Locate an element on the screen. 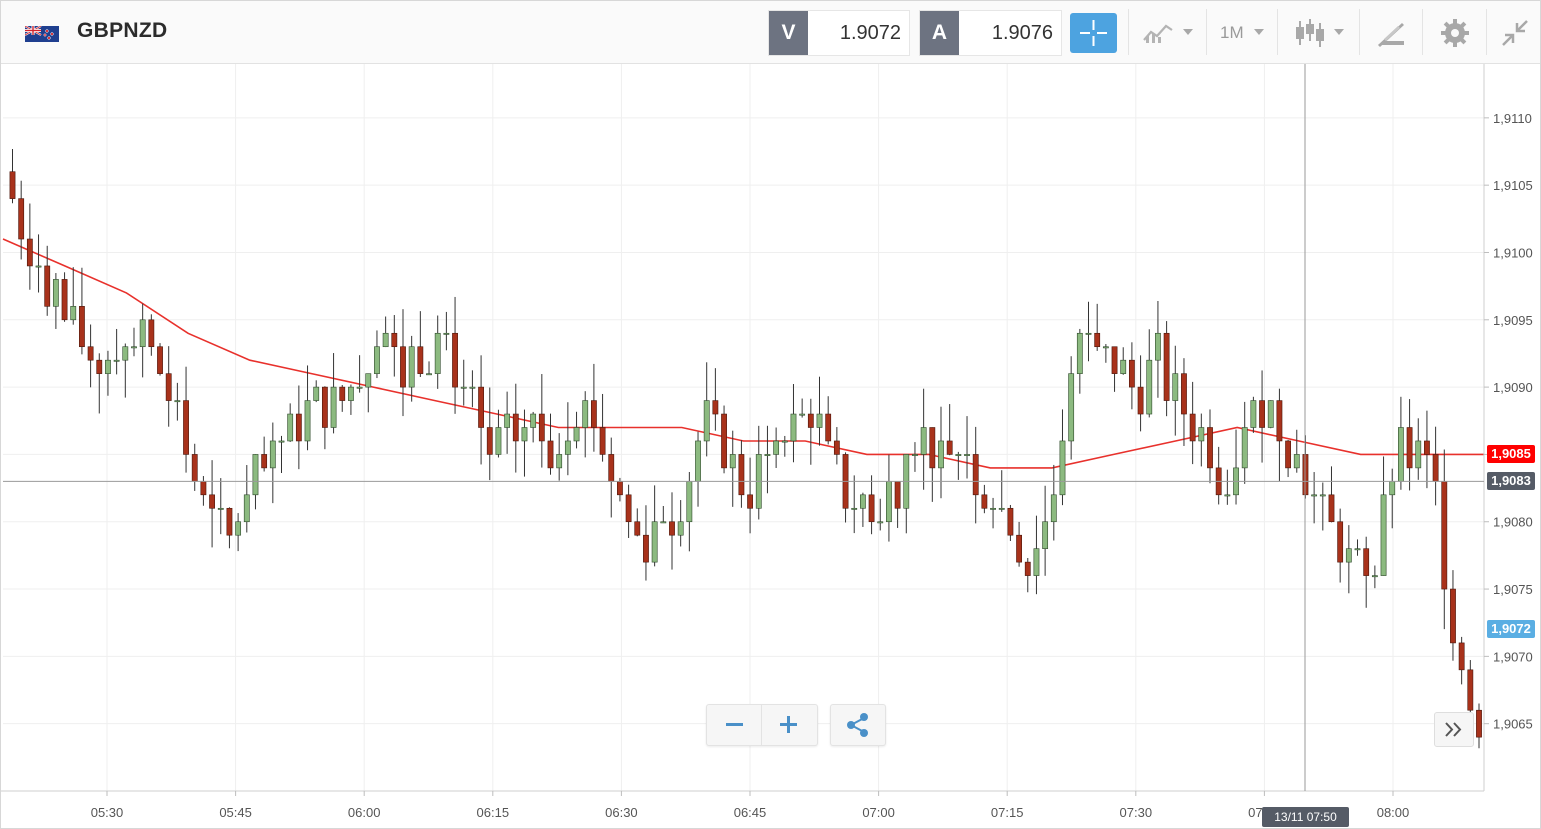 This screenshot has height=829, width=1541. drawing-tools-button is located at coordinates (1390, 32).